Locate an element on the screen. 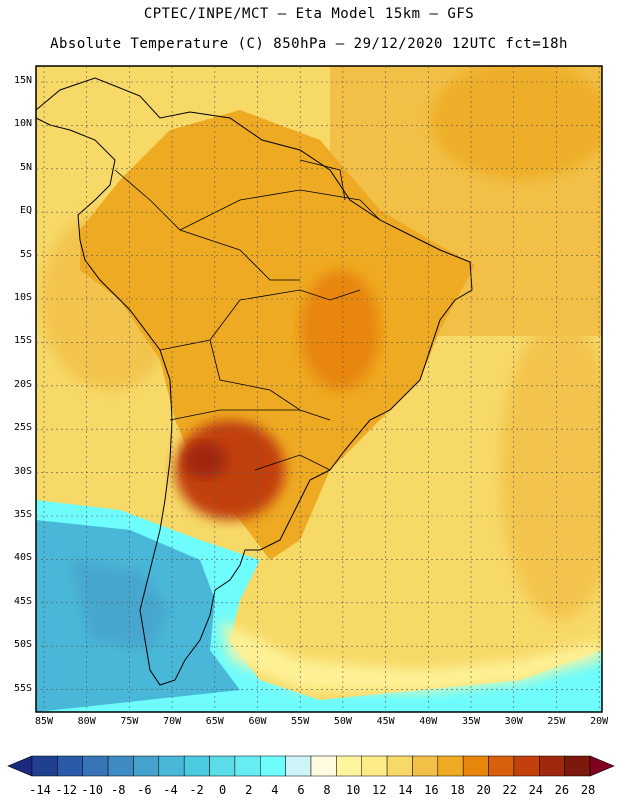 This screenshot has height=800, width=618. colorbar-label: -2 is located at coordinates (196, 790).